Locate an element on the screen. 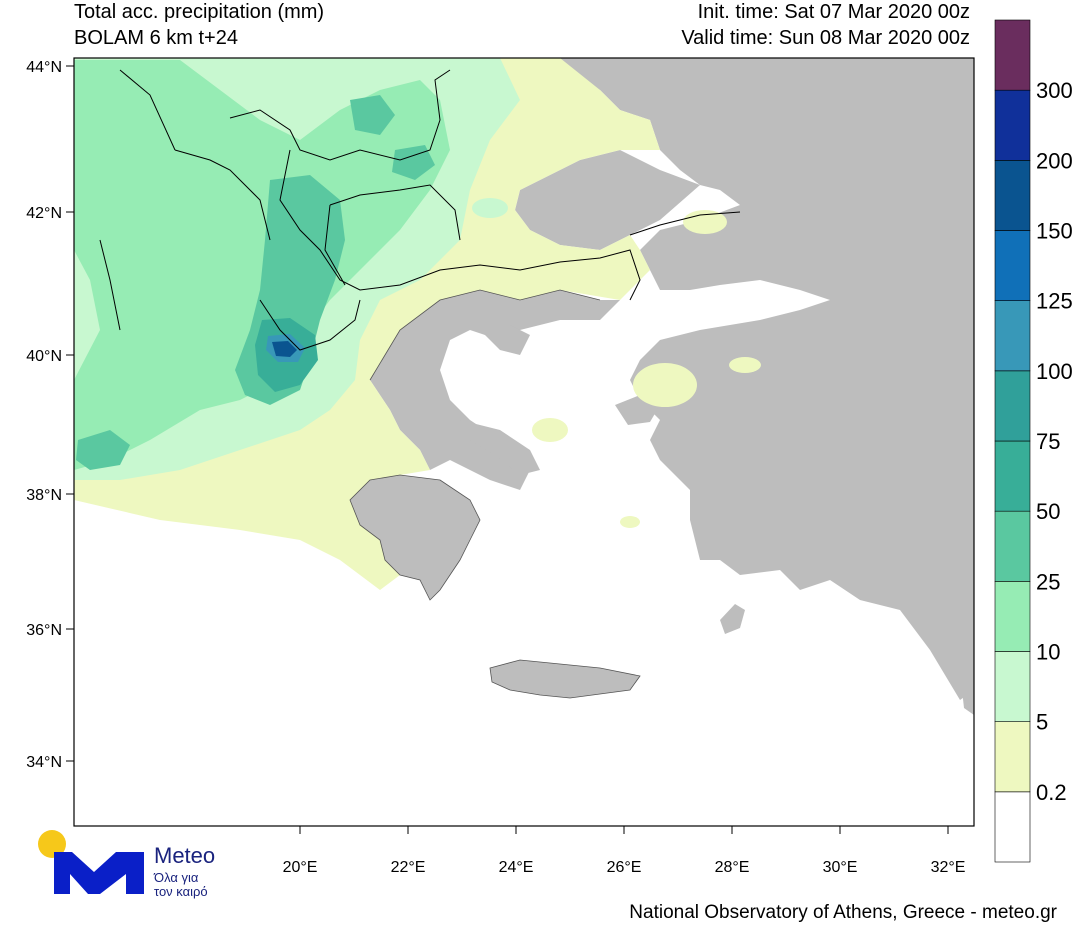 The width and height of the screenshot is (1079, 927). legend-level-label: 50 is located at coordinates (1048, 511).